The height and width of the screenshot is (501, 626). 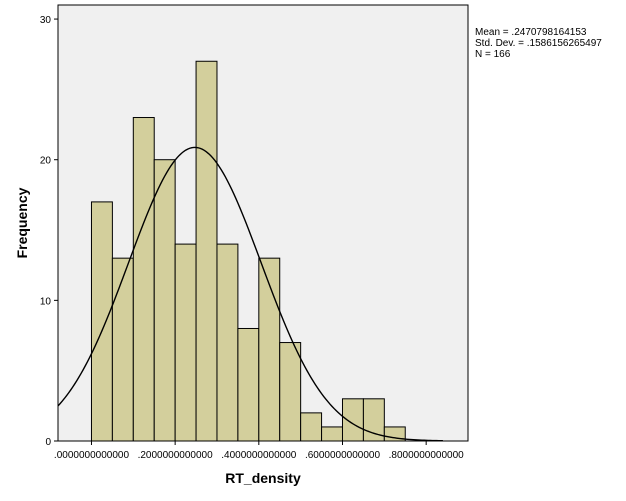 What do you see at coordinates (343, 455) in the screenshot?
I see `x-tick-label: .6000000000000` at bounding box center [343, 455].